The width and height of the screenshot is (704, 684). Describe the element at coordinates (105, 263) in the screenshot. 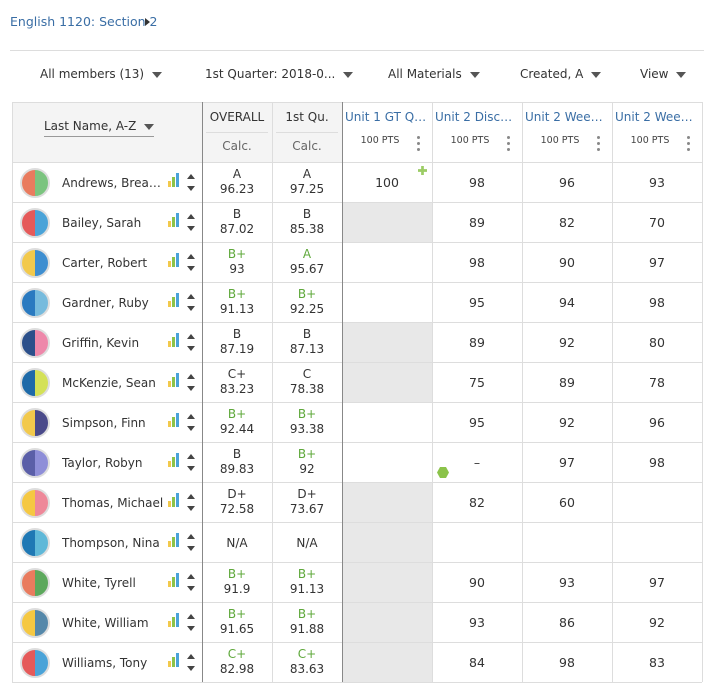

I see `student-name: Carter, Robert` at that location.